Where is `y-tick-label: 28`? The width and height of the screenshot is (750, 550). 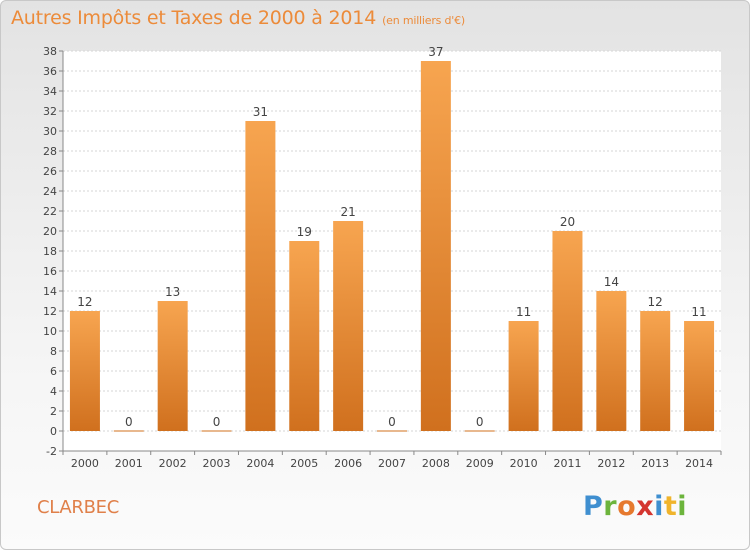 y-tick-label: 28 is located at coordinates (50, 151).